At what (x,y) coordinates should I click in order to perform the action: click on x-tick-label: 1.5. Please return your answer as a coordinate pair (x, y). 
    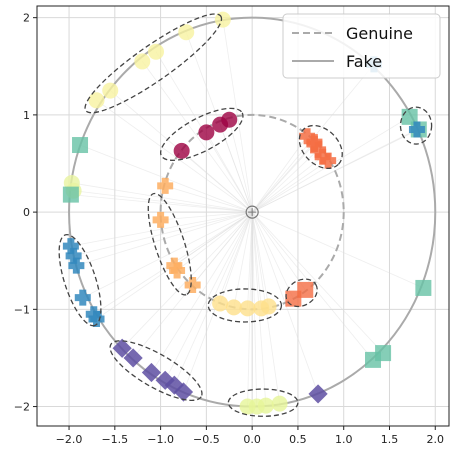
    Looking at the image, I should click on (390, 439).